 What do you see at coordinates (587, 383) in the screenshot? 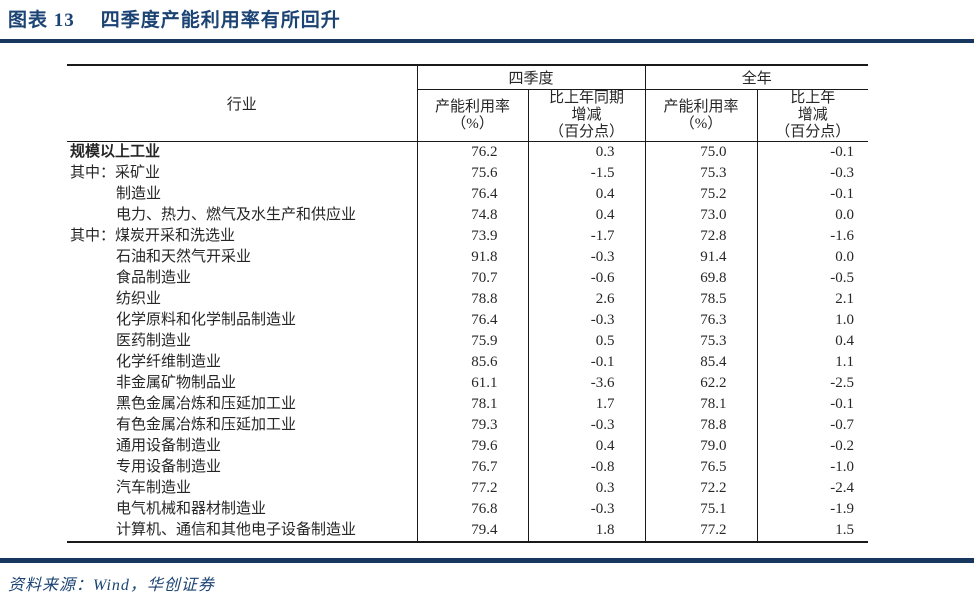
I see `q4-change-value: -3.6` at bounding box center [587, 383].